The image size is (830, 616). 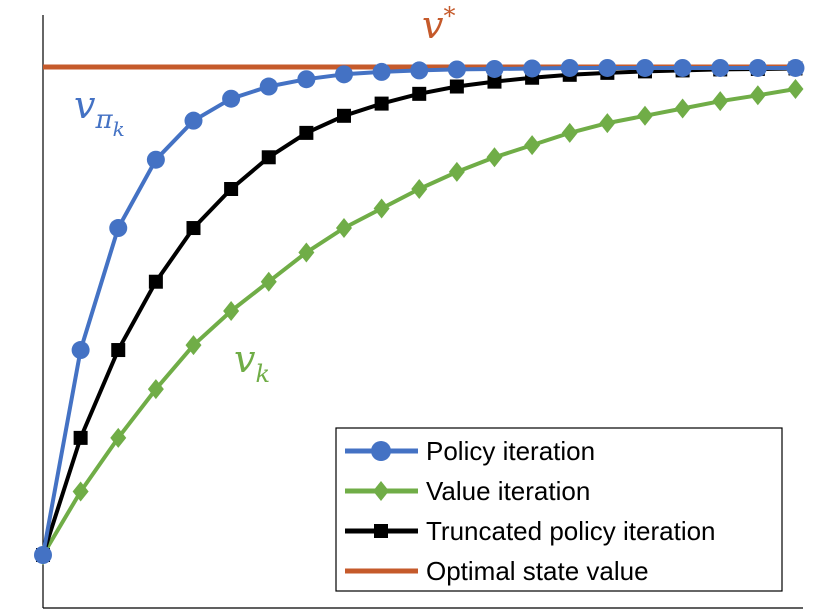 I want to click on legend-item-optimal-state-value: Optimal state value, so click(x=497, y=571).